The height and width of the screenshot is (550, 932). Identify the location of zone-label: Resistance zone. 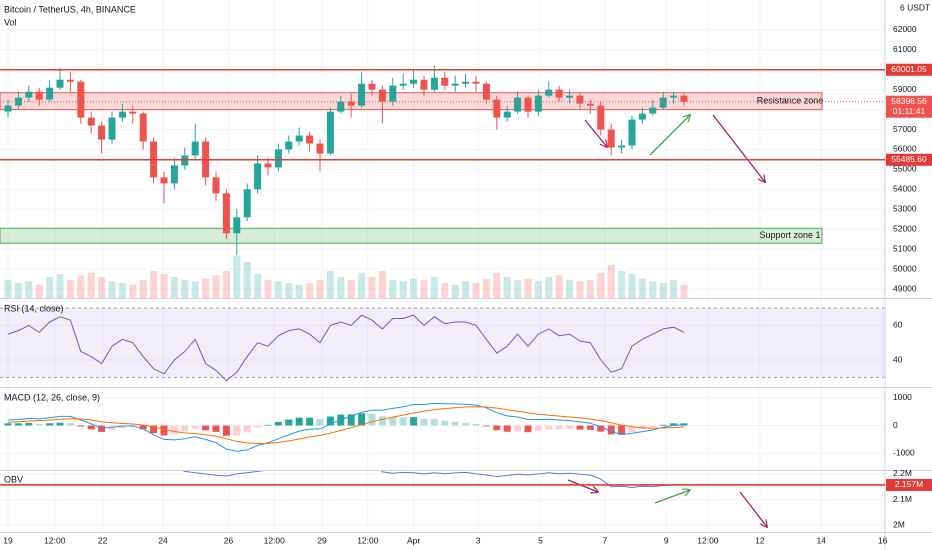
(790, 101).